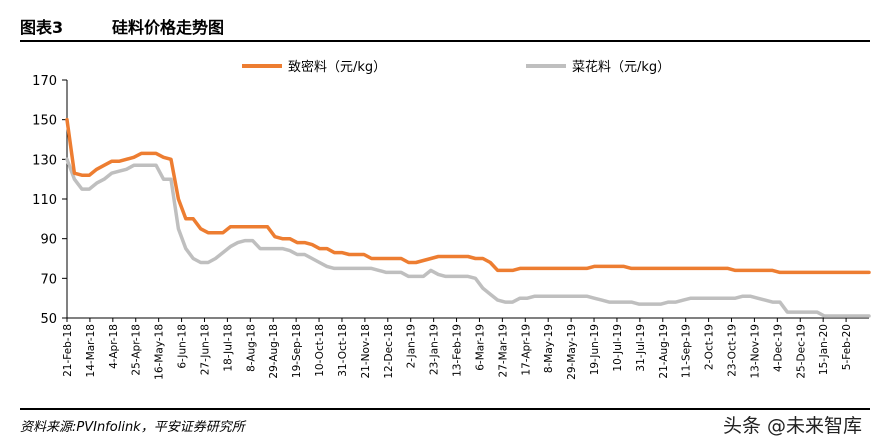 The width and height of the screenshot is (891, 447). What do you see at coordinates (137, 350) in the screenshot?
I see `x-tick-label: 25-Apr-18` at bounding box center [137, 350].